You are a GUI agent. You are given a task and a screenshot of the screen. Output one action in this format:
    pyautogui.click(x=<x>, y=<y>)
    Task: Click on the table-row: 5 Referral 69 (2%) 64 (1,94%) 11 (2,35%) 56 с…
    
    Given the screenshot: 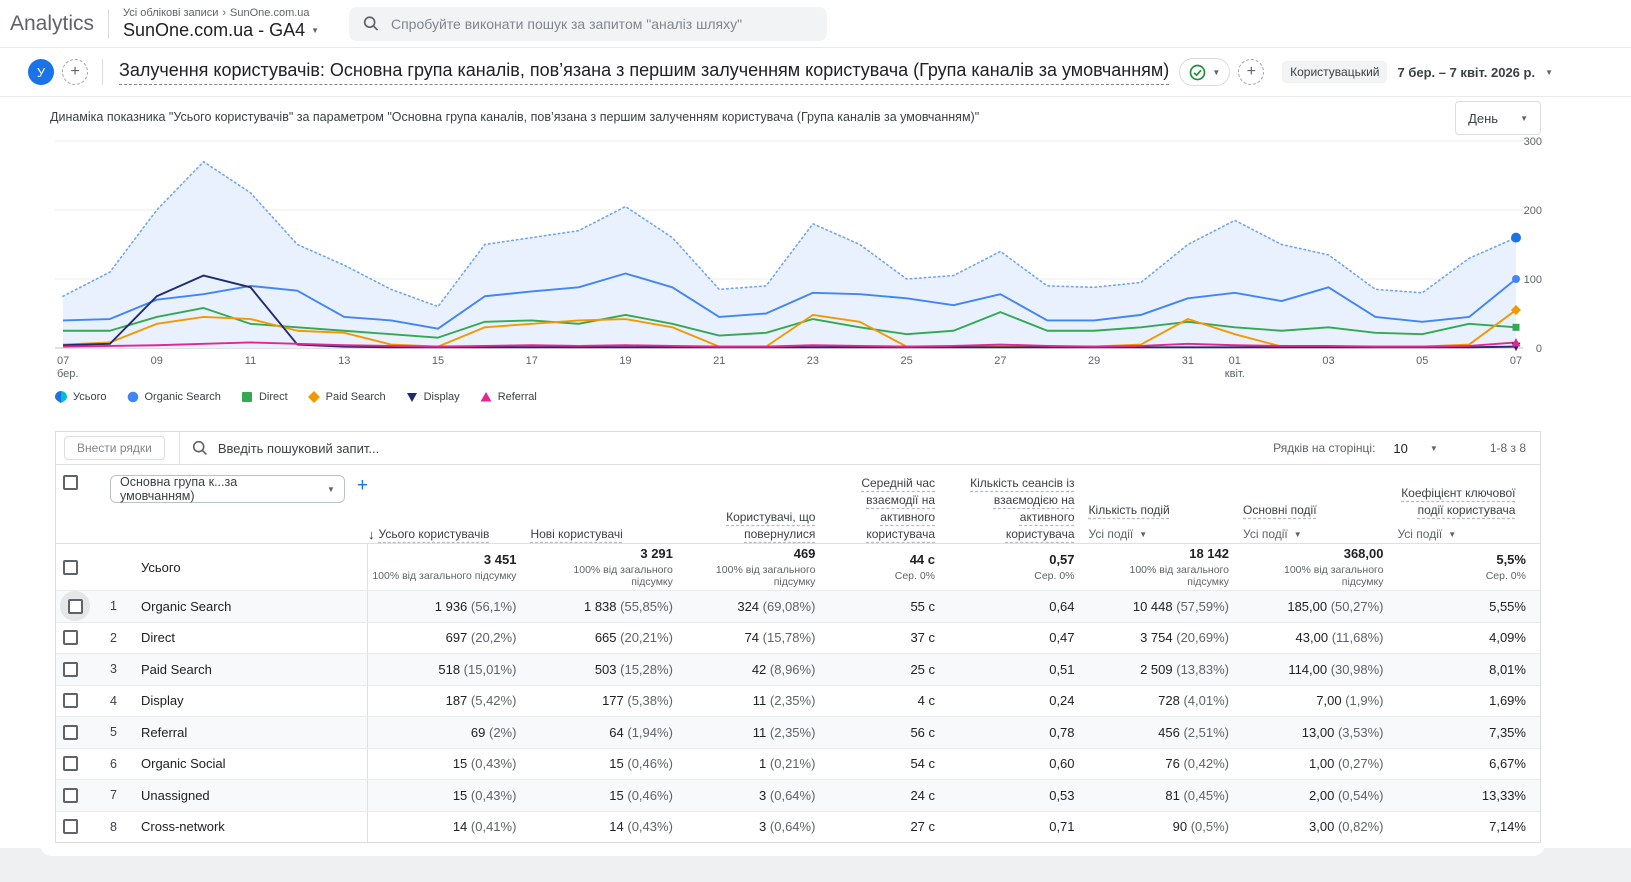 What is the action you would take?
    pyautogui.click(x=798, y=732)
    